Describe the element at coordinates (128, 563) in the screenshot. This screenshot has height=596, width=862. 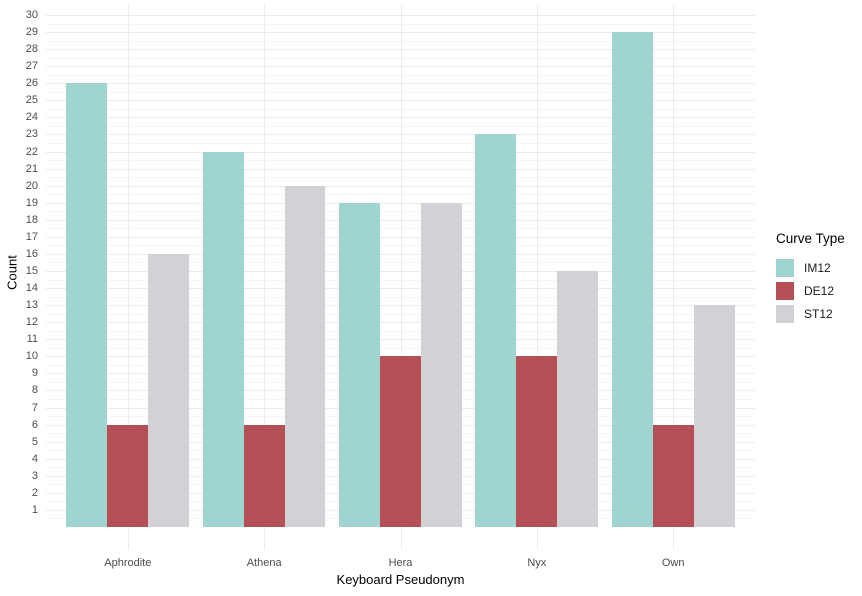
I see `x-tick-label: Aphrodite` at that location.